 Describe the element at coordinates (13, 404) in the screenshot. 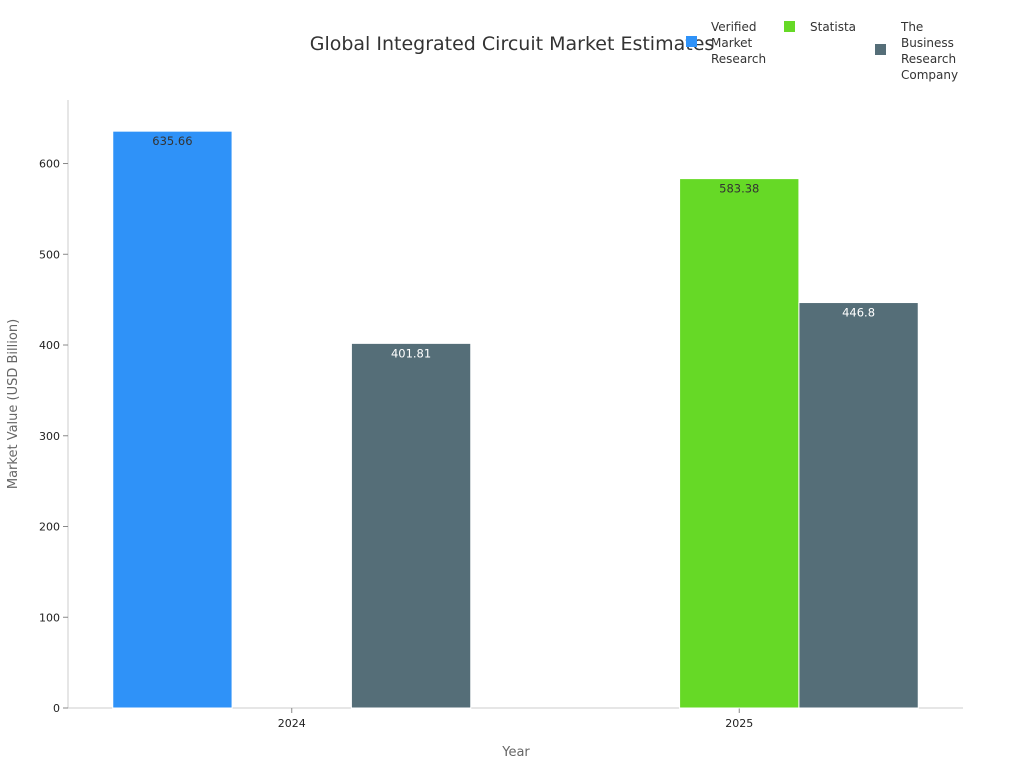

I see `y-axis-title: Market Value (USD Billion)` at that location.